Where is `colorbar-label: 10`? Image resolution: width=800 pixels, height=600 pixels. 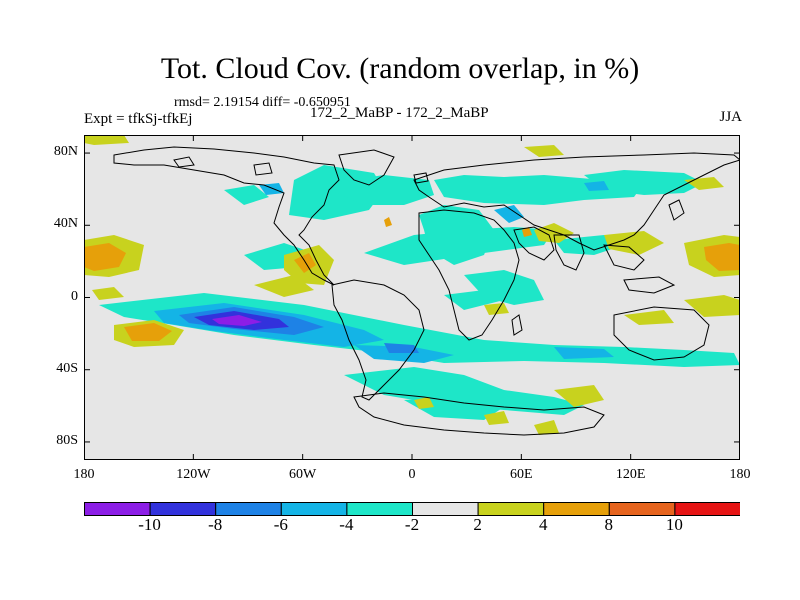 colorbar-label: 10 is located at coordinates (674, 524).